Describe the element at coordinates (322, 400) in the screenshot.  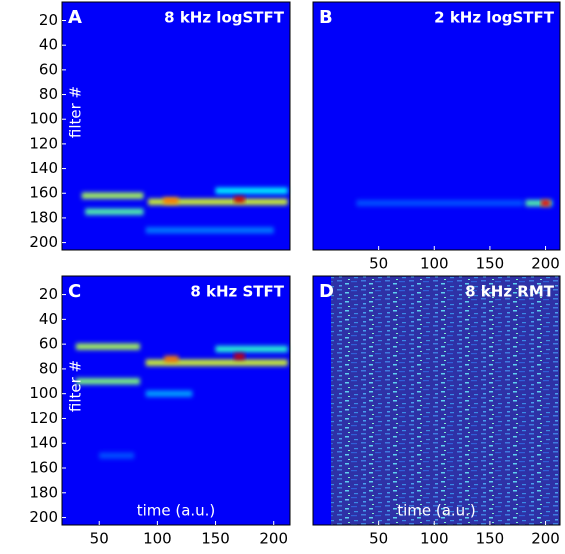
I see `quiet-region` at that location.